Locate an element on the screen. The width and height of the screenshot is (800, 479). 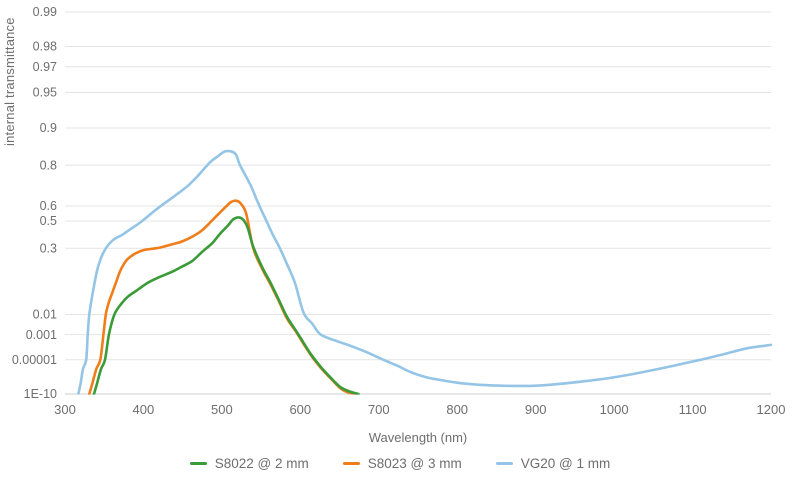
x-tick-label: 400 is located at coordinates (144, 409).